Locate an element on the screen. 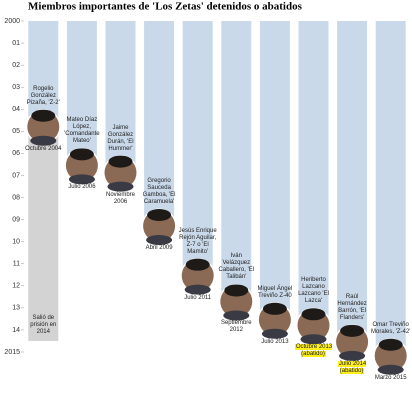 The height and width of the screenshot is (405, 412). y-tick-label: 02 is located at coordinates (16, 65).